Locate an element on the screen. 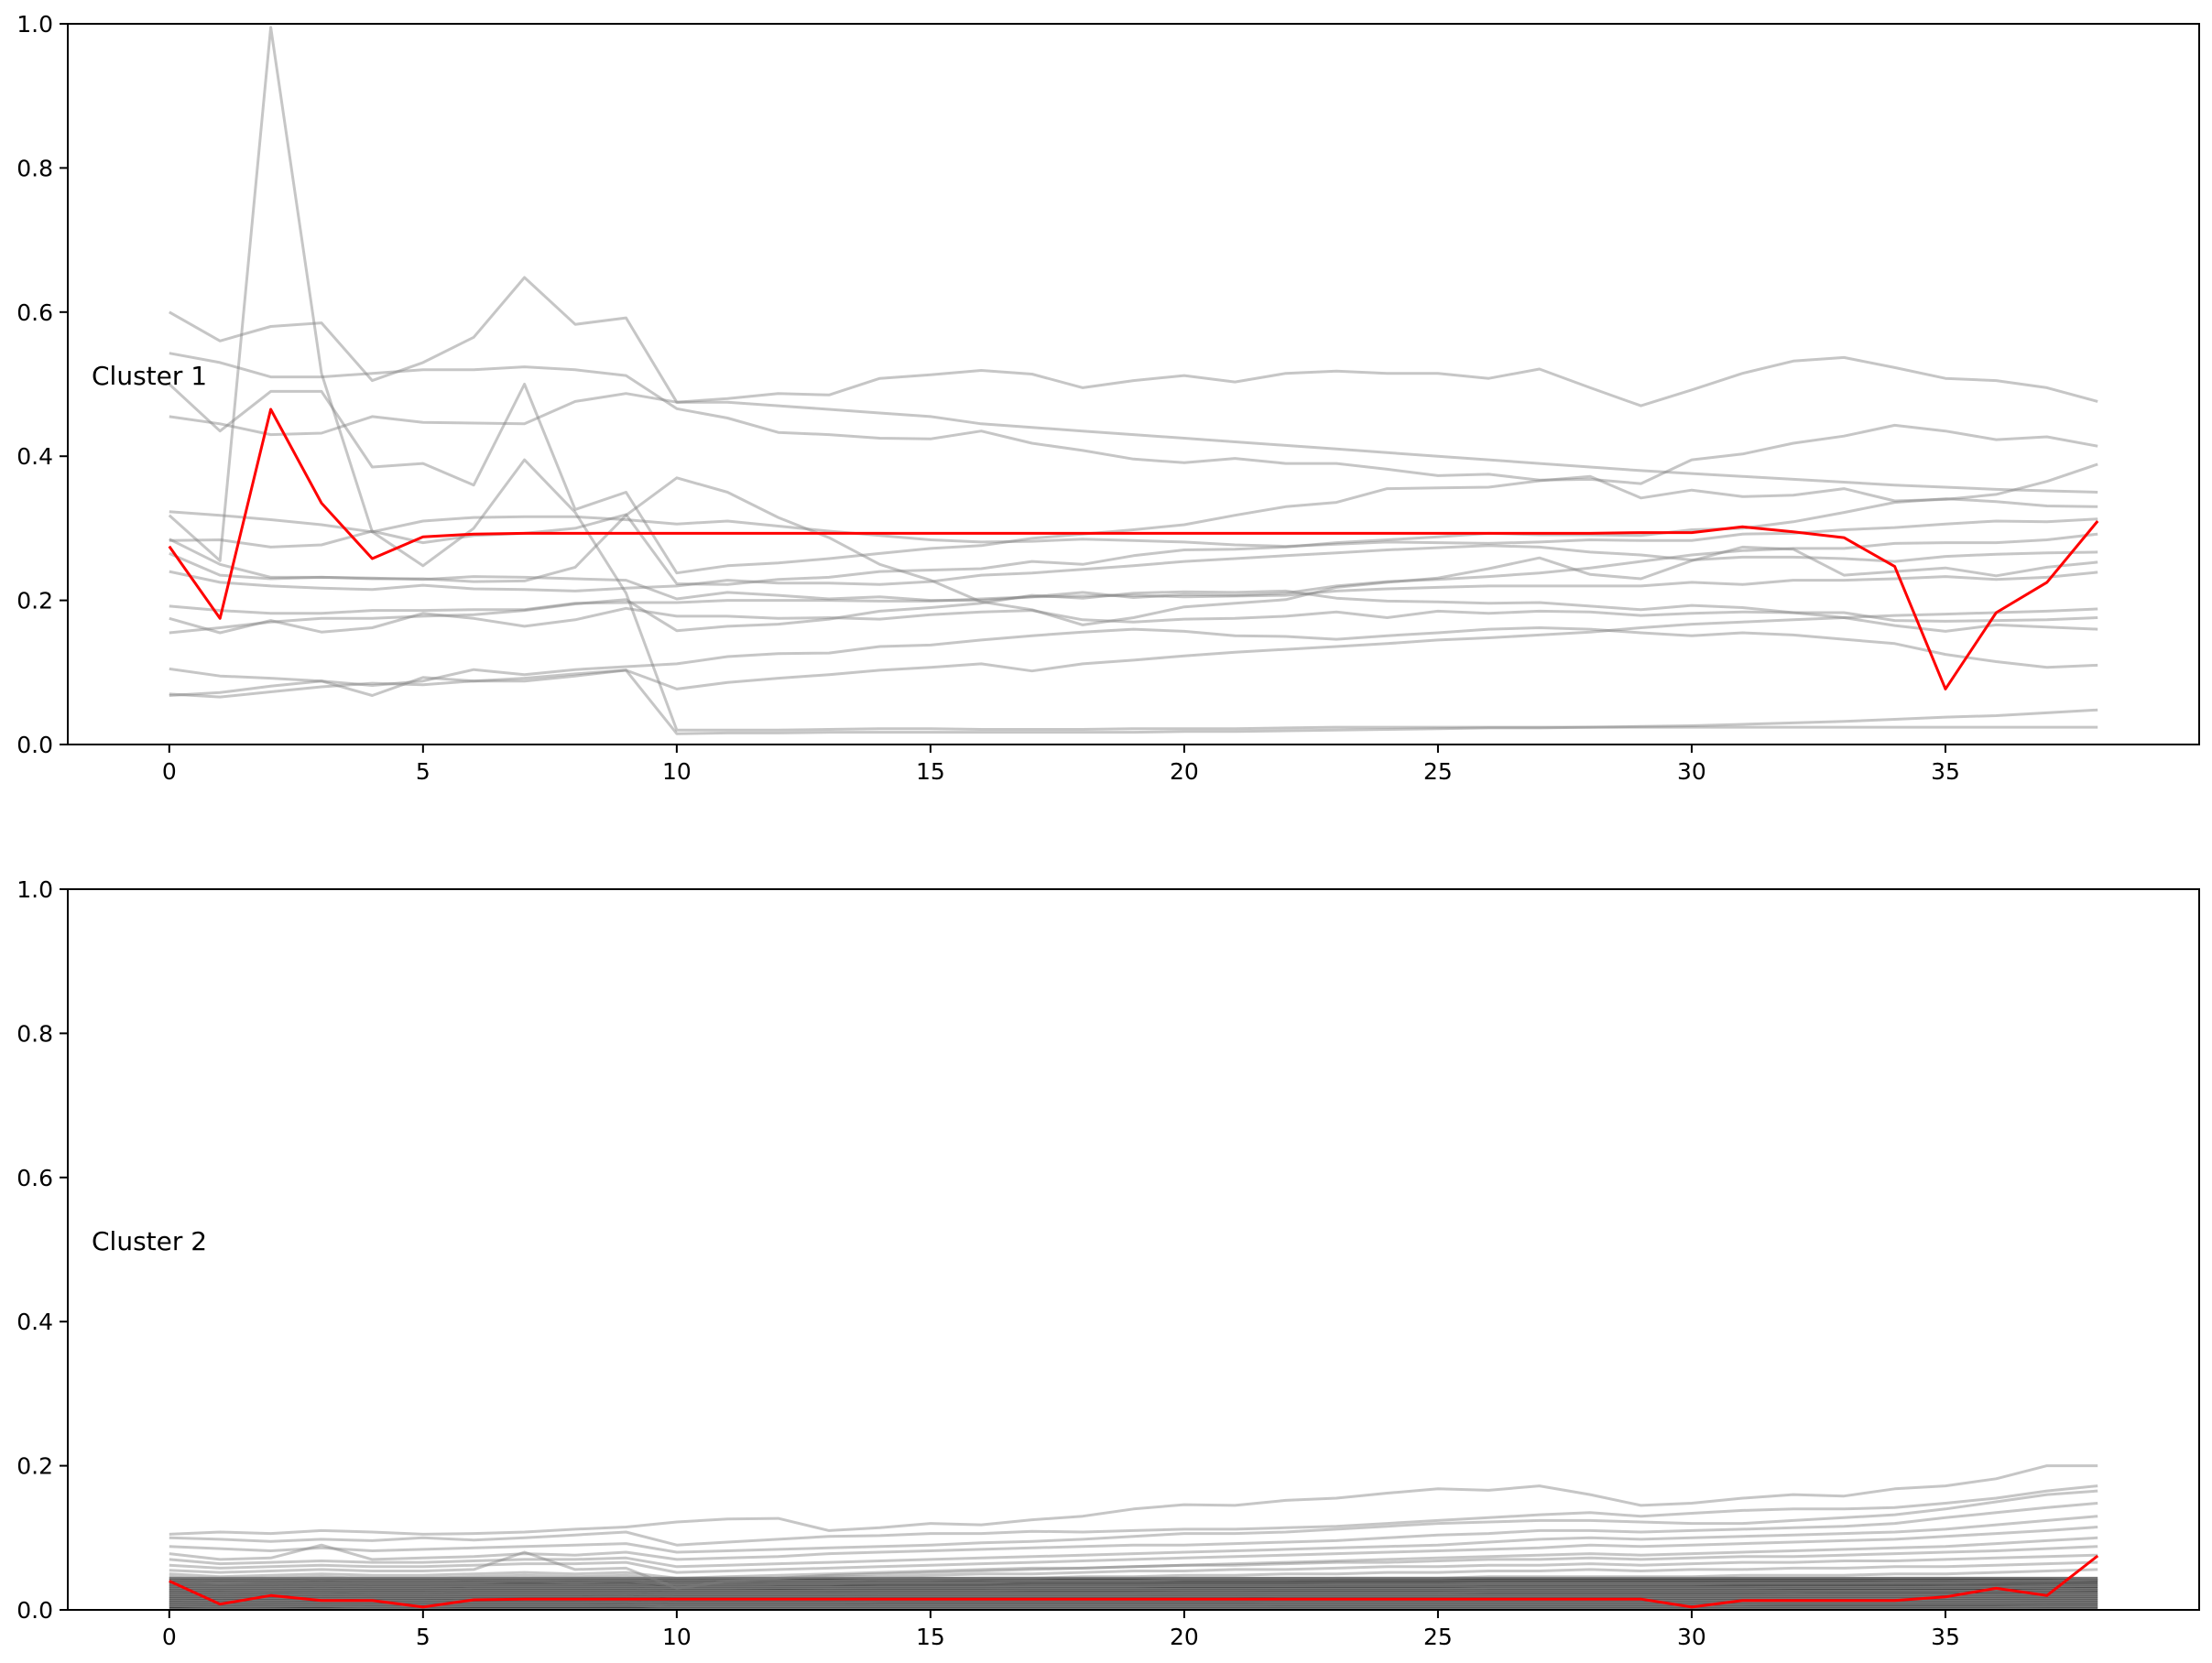 This screenshot has width=2212, height=1663. member-lines is located at coordinates (1134, 1537).